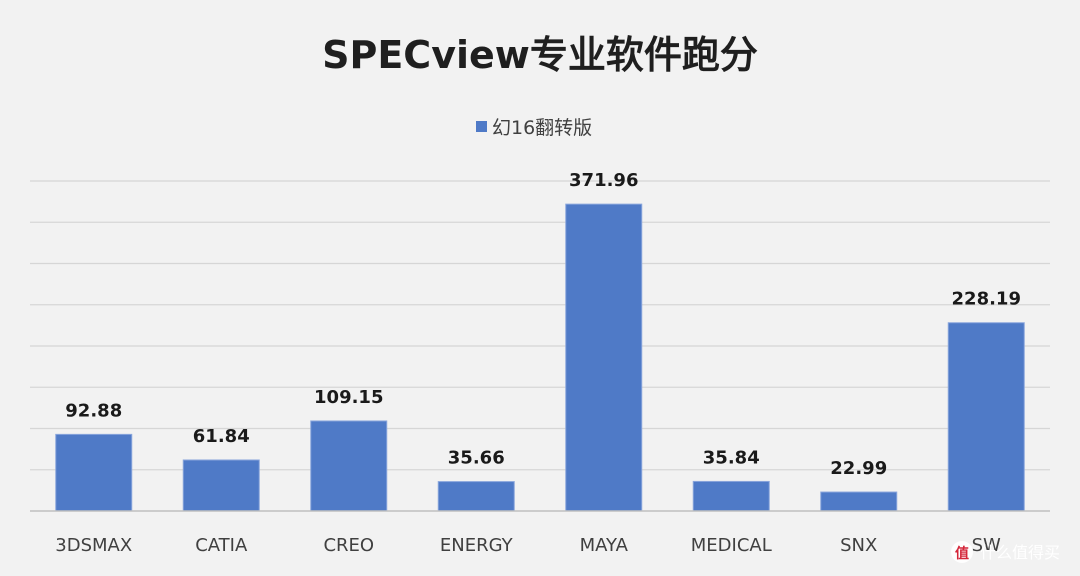 The image size is (1080, 576). I want to click on legend: 幻16翻转版, so click(534, 128).